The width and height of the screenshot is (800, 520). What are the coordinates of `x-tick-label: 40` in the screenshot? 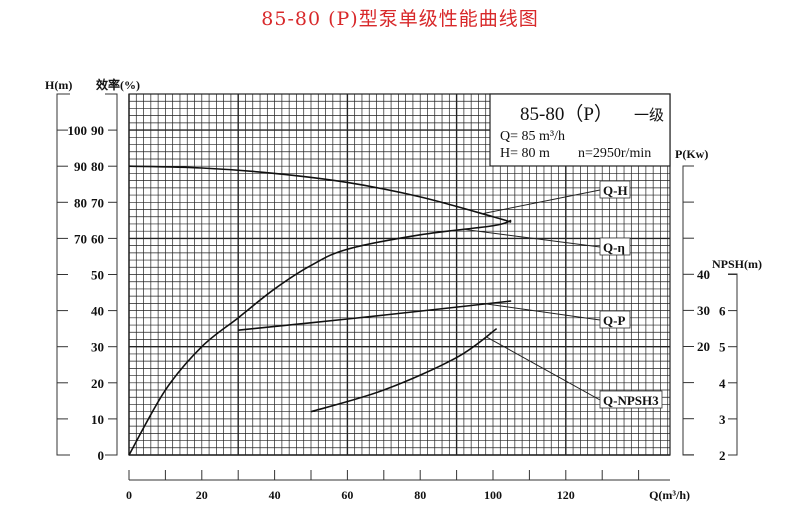 It's located at (275, 495).